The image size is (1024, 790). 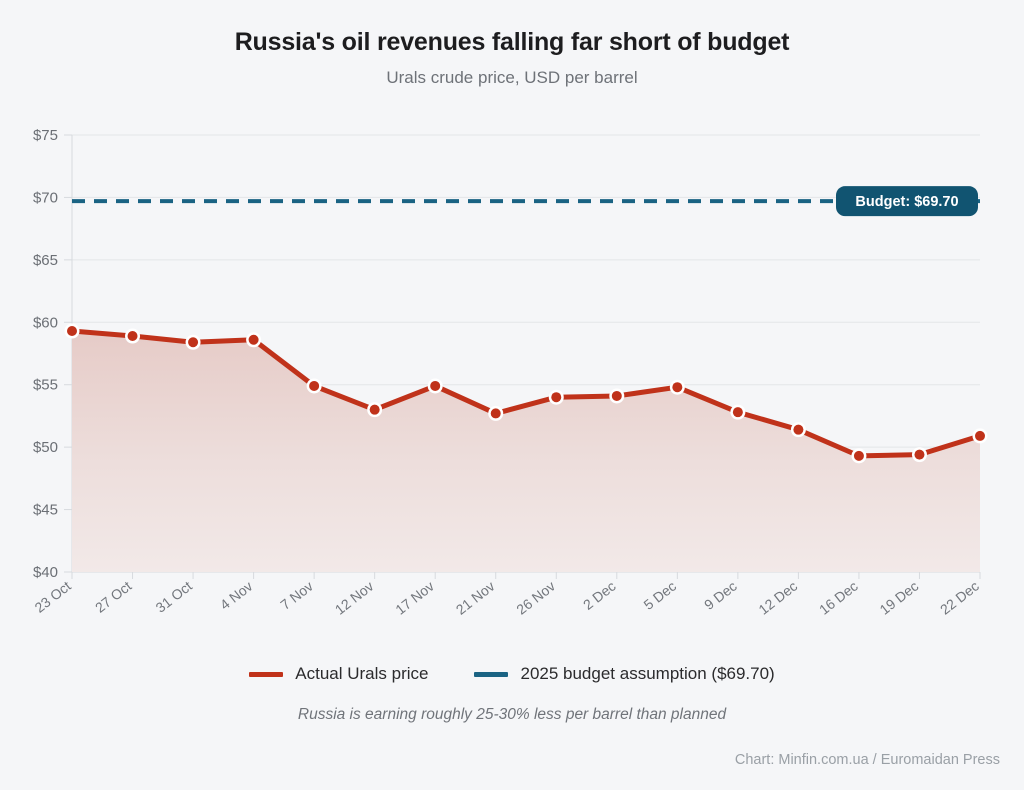 I want to click on legend-item-actual: Actual Urals price, so click(x=338, y=674).